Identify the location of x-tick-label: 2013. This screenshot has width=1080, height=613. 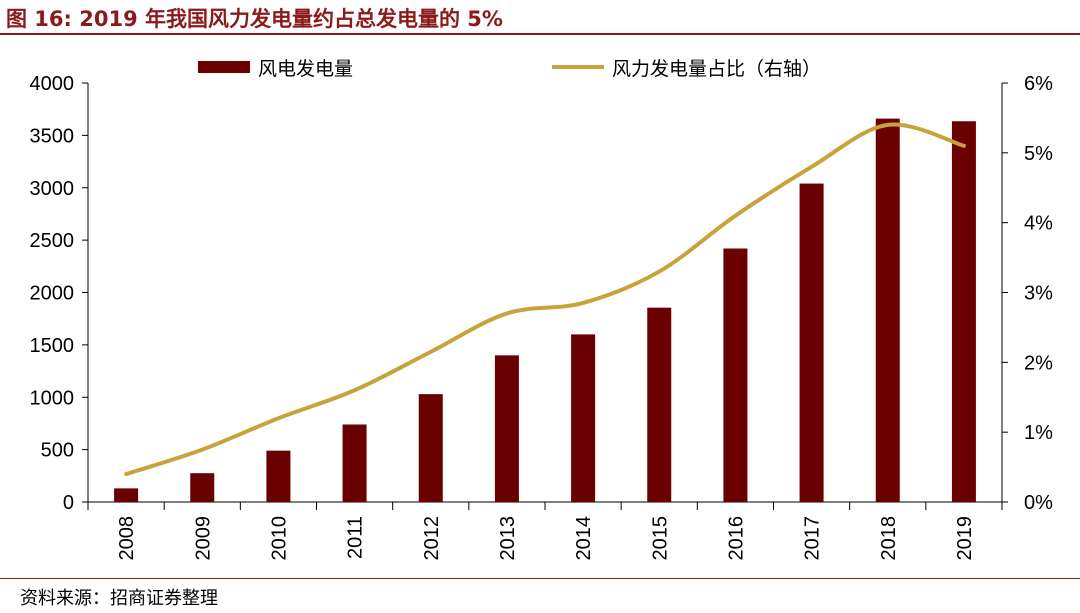
(508, 538).